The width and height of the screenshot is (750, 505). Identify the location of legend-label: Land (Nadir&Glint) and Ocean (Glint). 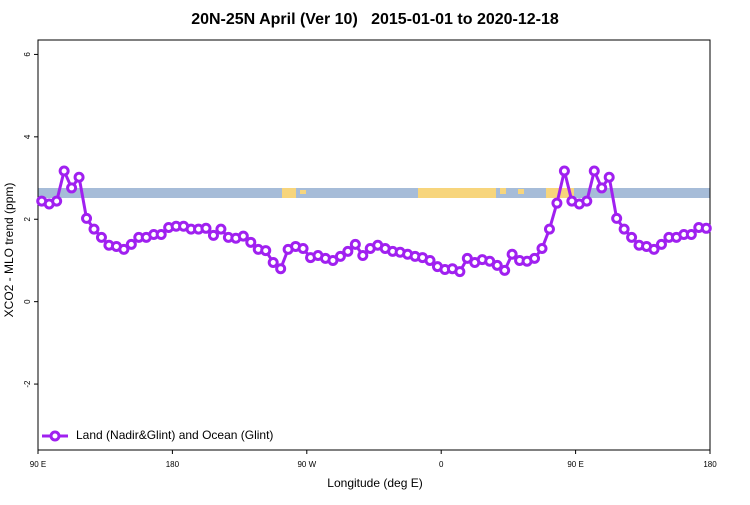
(174, 435).